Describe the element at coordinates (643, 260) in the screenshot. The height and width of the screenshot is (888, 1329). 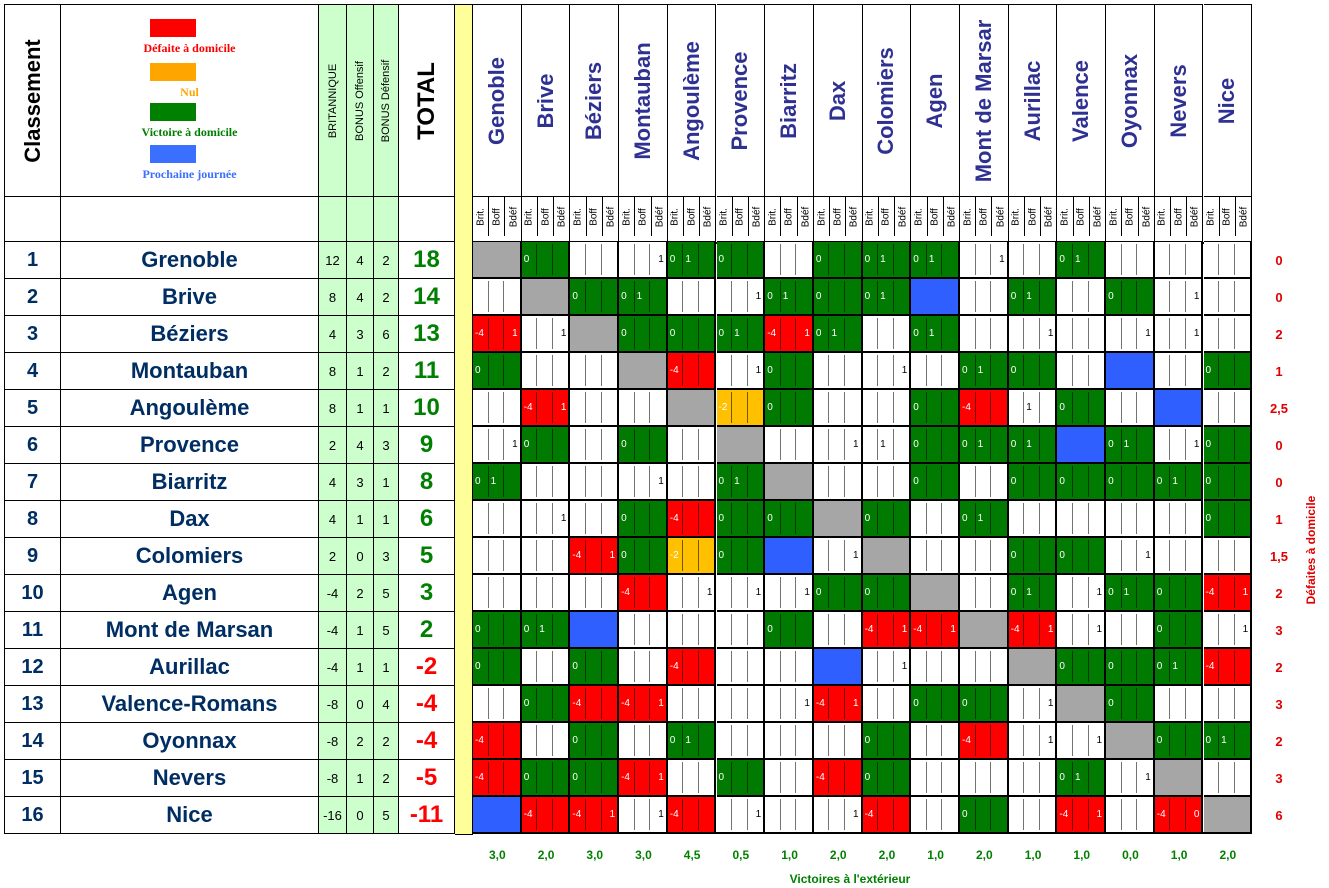
I see `match-cell: 1` at that location.